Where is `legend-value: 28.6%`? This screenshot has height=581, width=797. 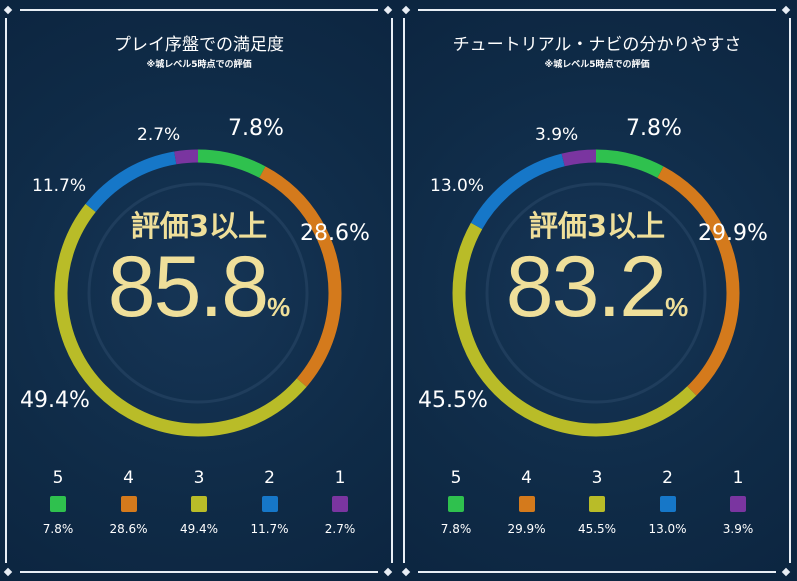 legend-value: 28.6% is located at coordinates (128, 529).